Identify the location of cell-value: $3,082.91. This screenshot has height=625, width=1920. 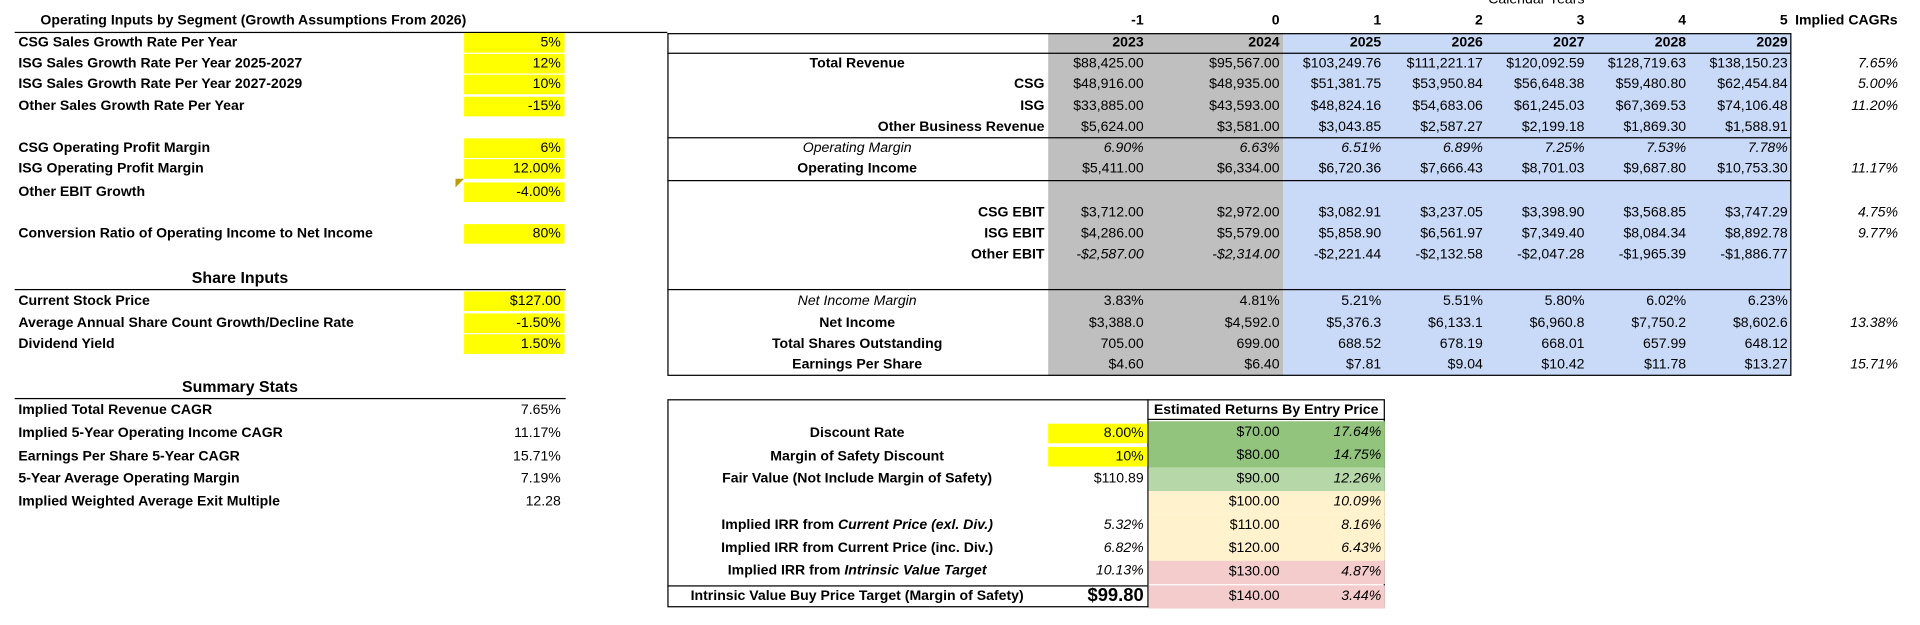
(1350, 213).